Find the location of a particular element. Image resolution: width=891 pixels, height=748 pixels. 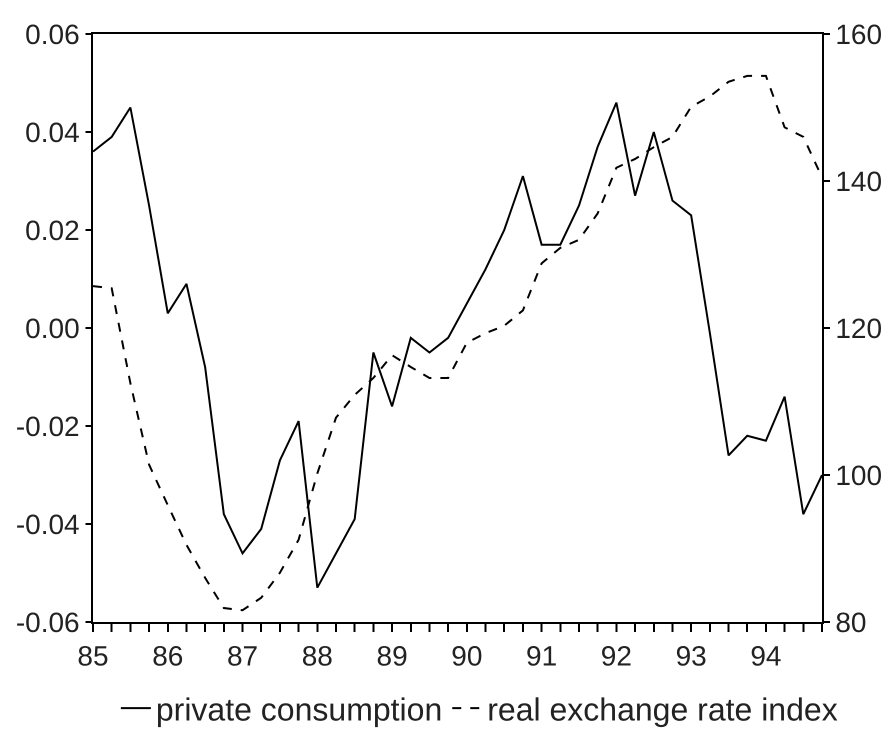

x-tick-label: 94 is located at coordinates (766, 656).